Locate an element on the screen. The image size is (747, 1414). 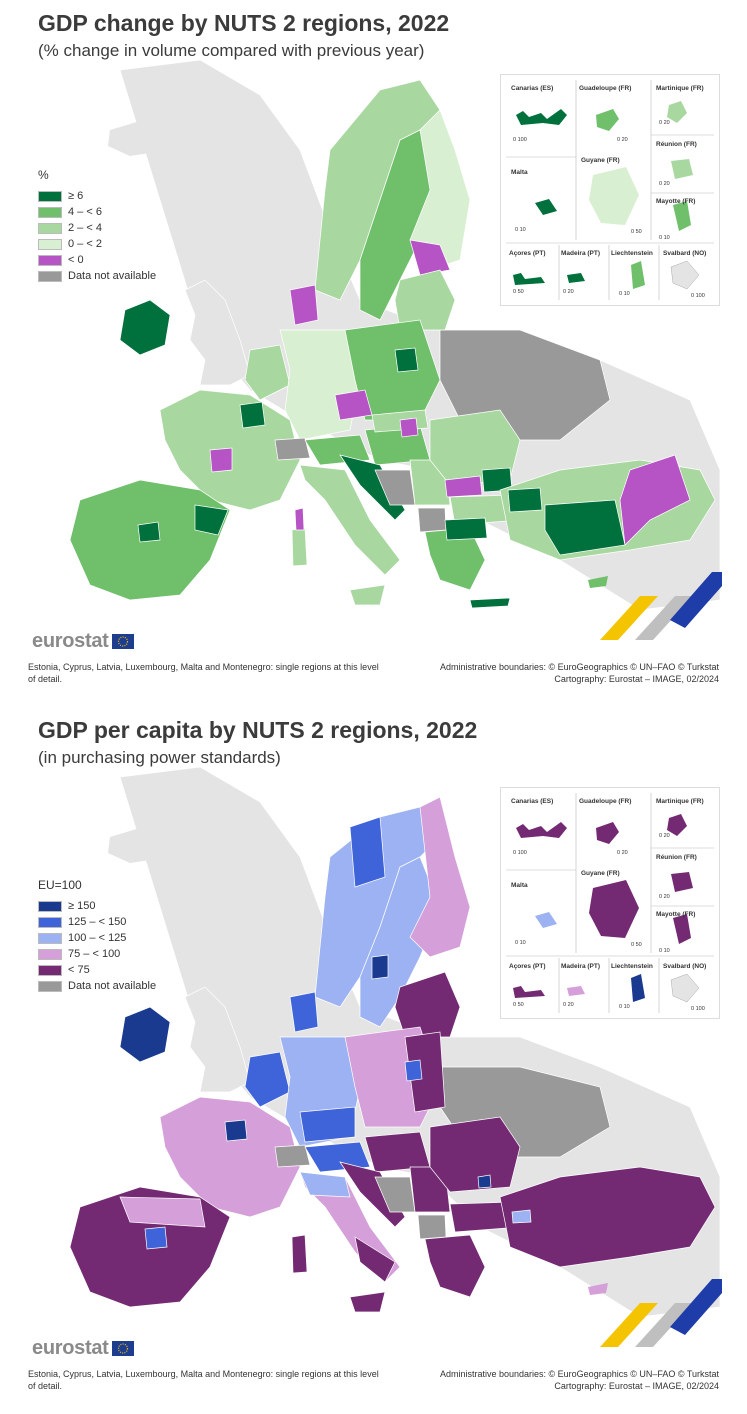
region-romania-south is located at coordinates (463, 486).